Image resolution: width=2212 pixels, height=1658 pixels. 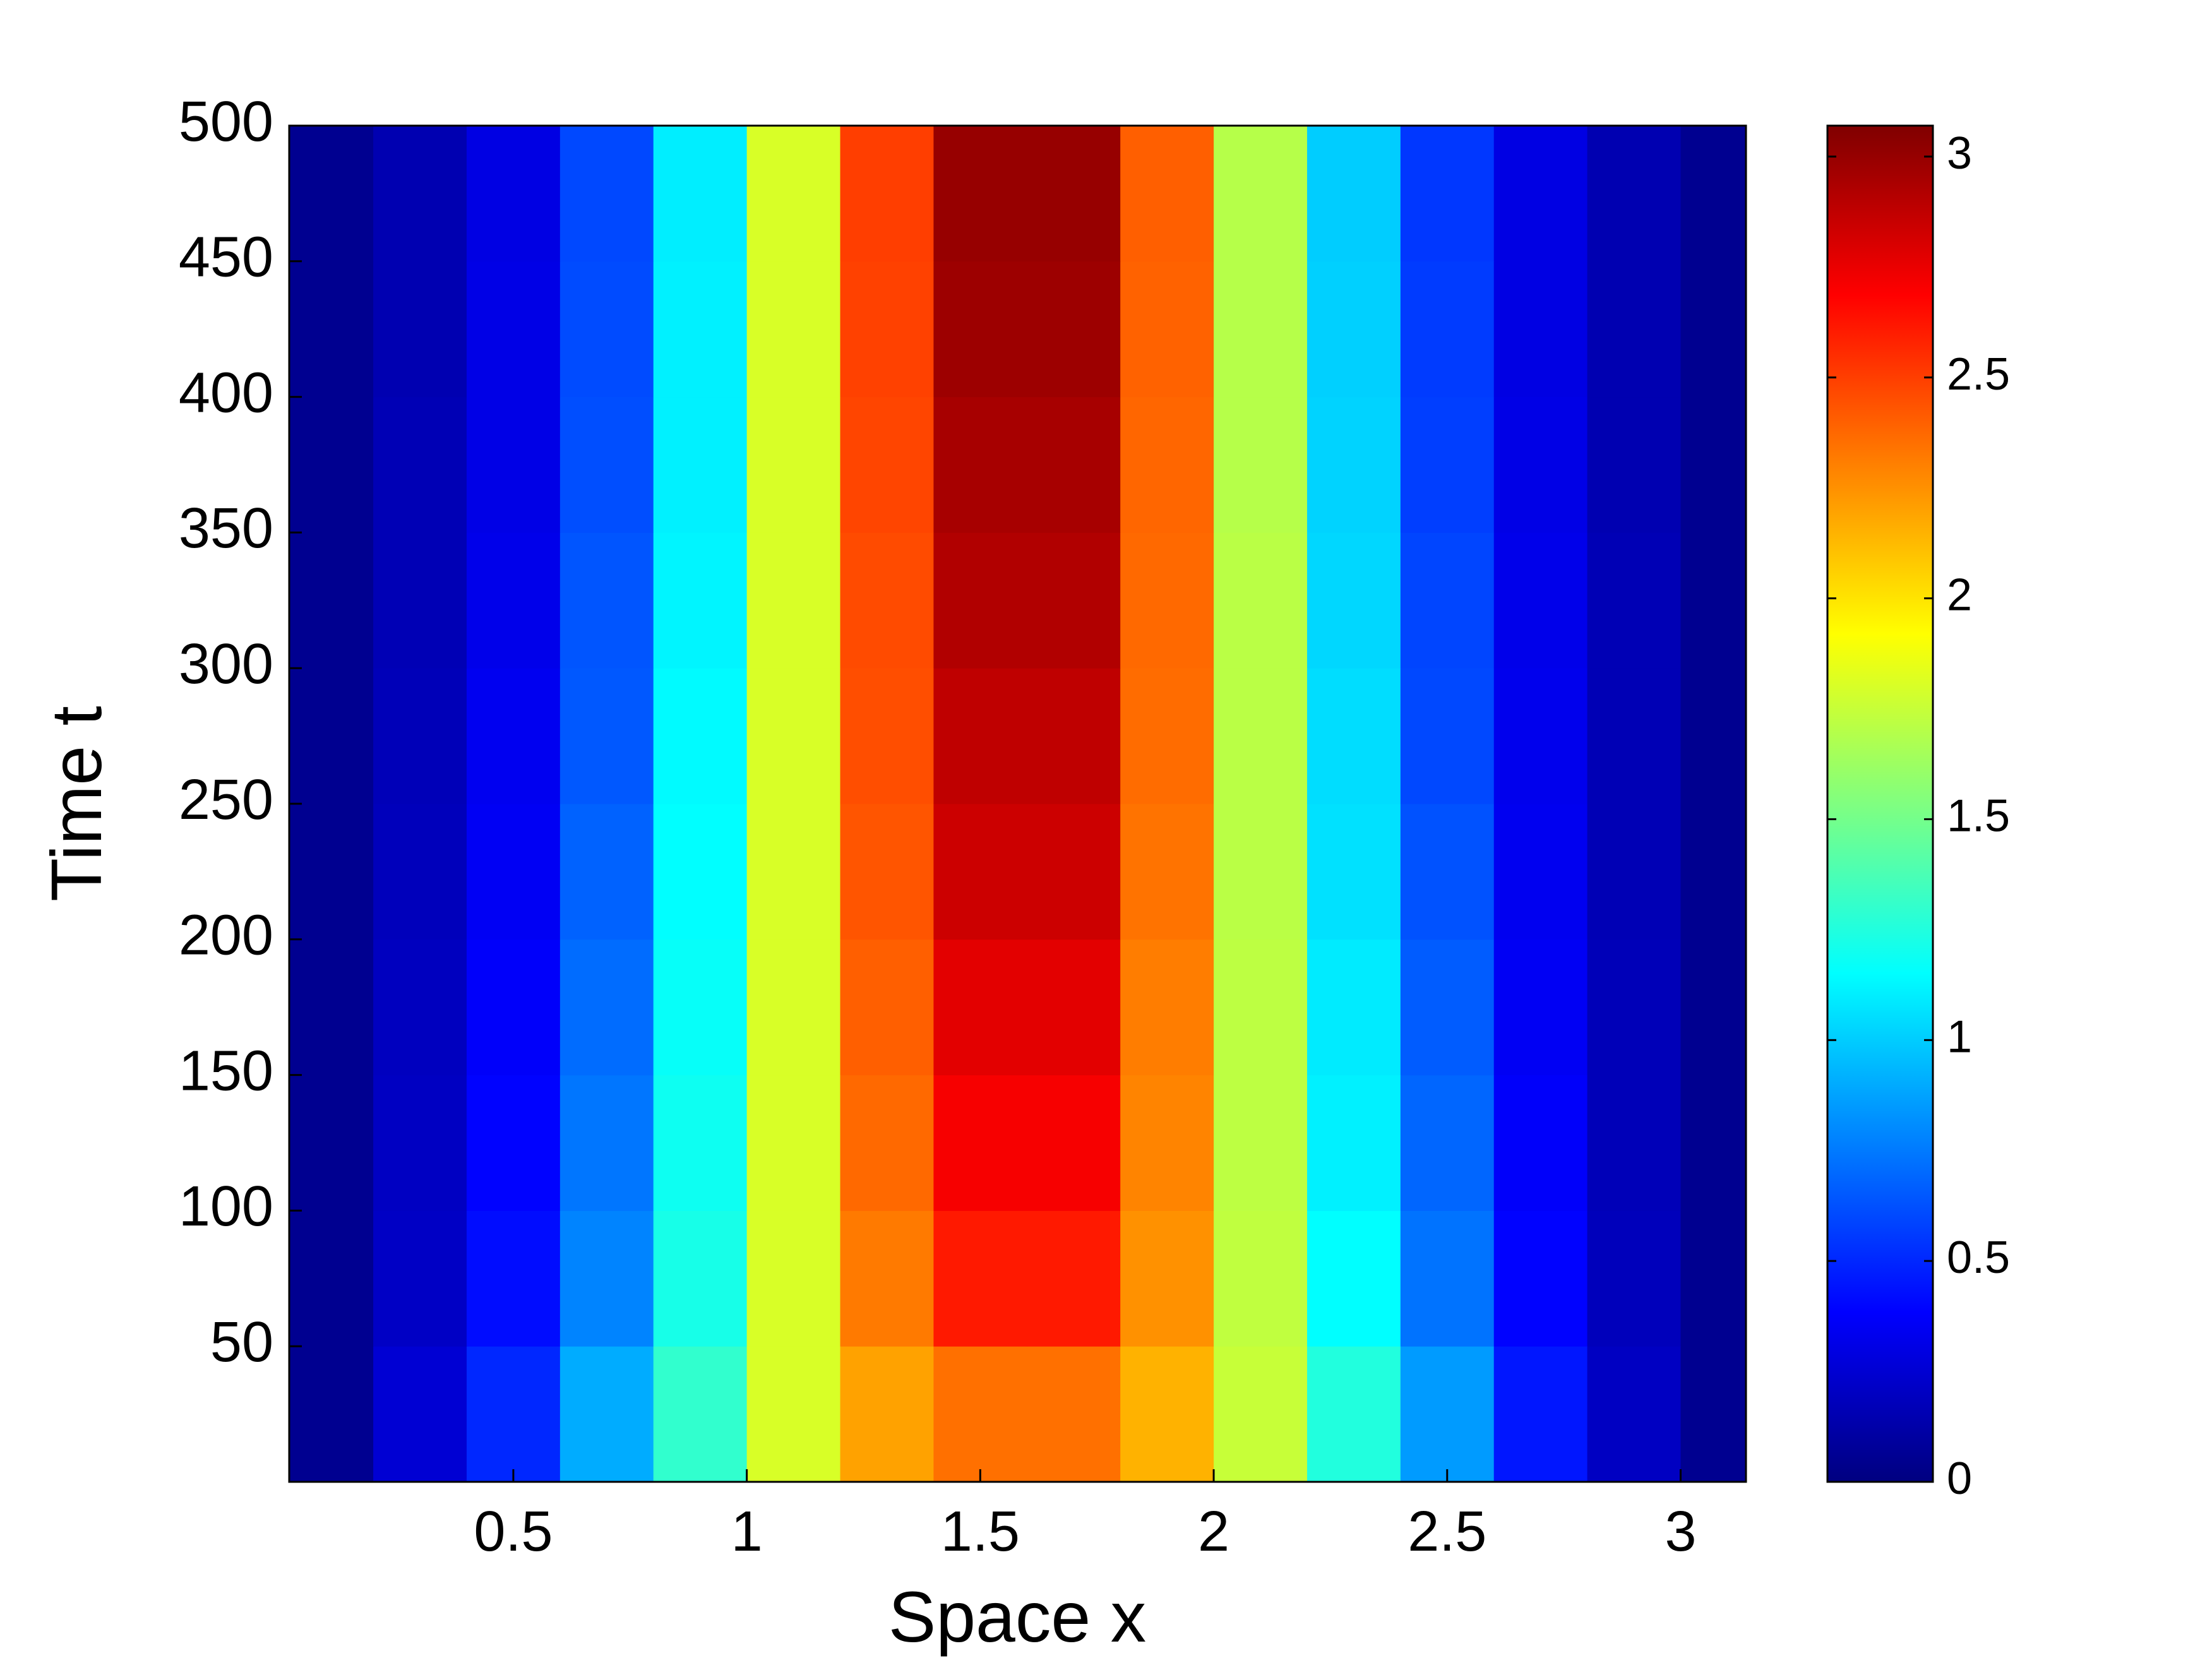 I want to click on y-tick-label: 100, so click(x=226, y=1206).